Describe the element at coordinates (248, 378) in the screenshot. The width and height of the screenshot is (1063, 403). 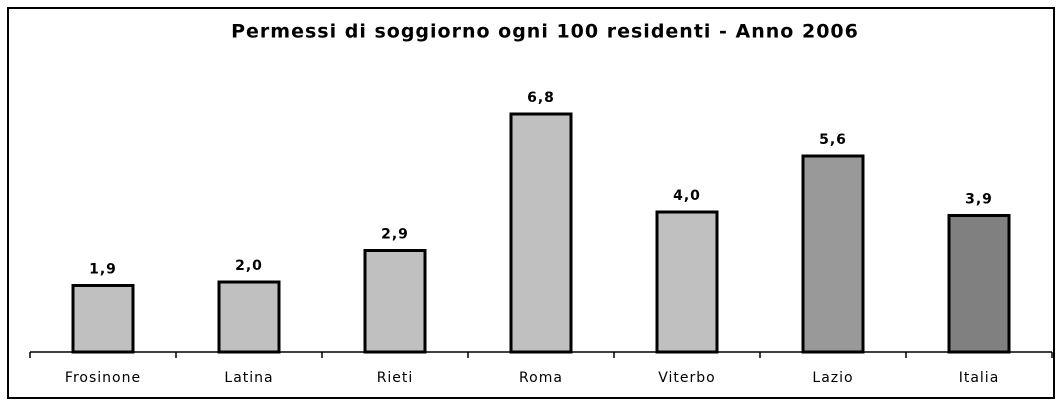
I see `x-tick-label: Latina` at that location.